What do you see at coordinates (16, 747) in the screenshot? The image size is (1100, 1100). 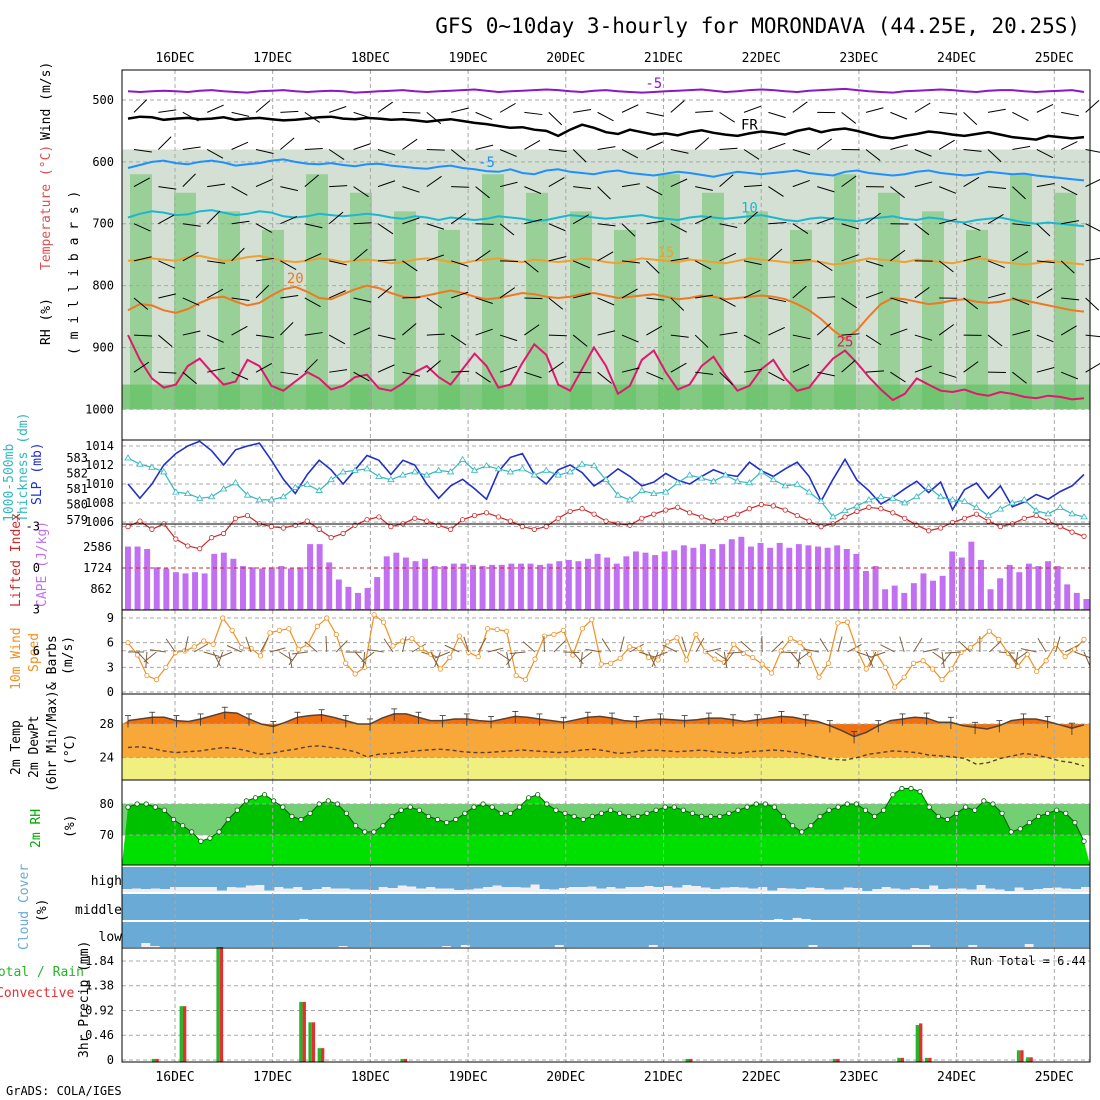 I see `temp2m-label: 2m Temp` at bounding box center [16, 747].